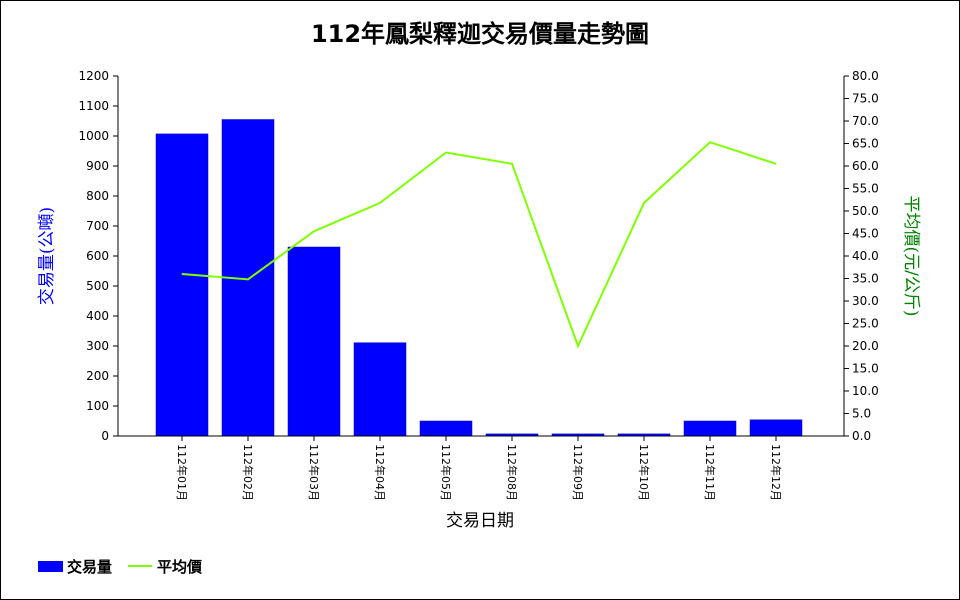 The width and height of the screenshot is (960, 600). What do you see at coordinates (644, 472) in the screenshot?
I see `x-tick-label: 112年10月` at bounding box center [644, 472].